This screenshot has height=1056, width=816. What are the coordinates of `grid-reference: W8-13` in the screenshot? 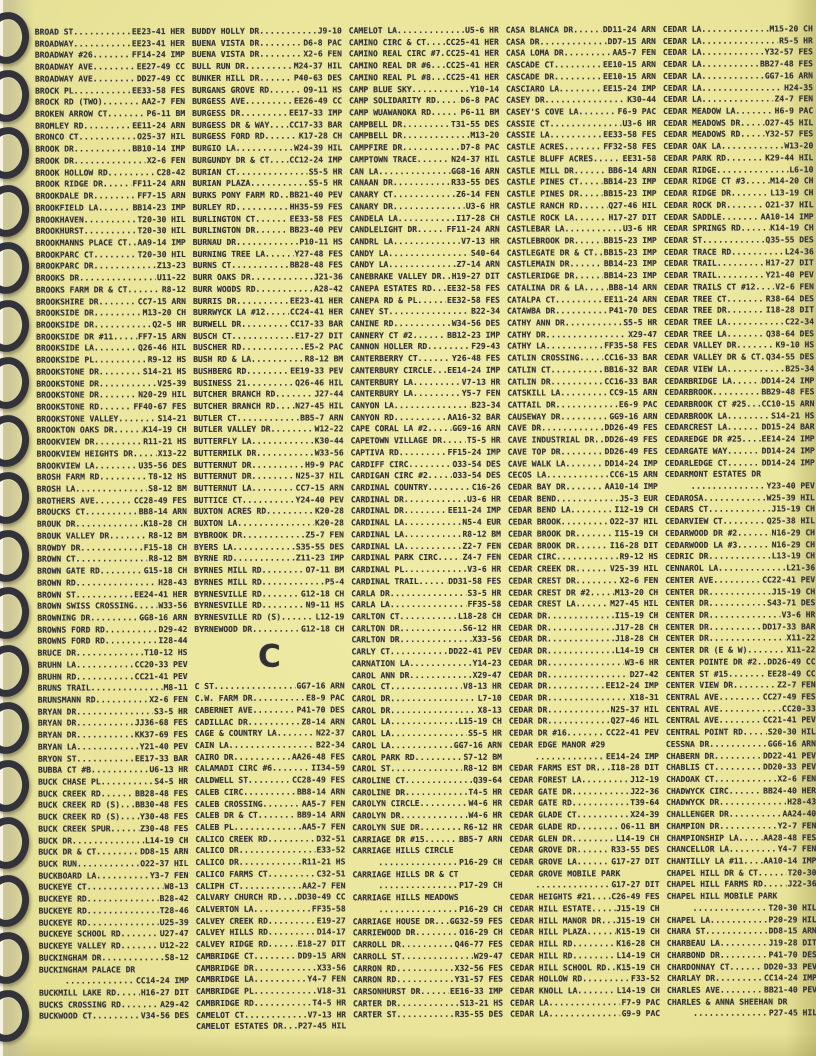 It's located at (176, 887).